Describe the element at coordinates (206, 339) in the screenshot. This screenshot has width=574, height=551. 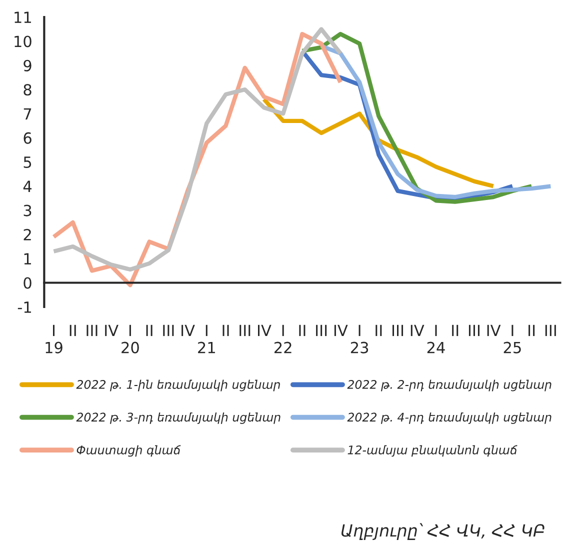
I see `x-tick-label: I 21` at that location.